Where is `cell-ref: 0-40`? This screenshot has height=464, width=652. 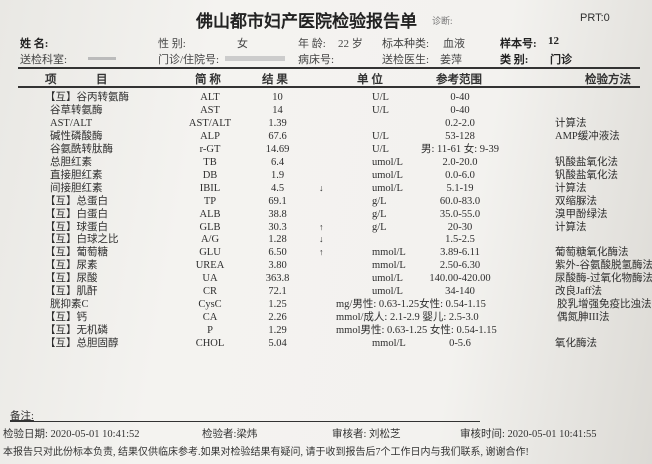
cell-ref: 0-40 is located at coordinates (460, 97).